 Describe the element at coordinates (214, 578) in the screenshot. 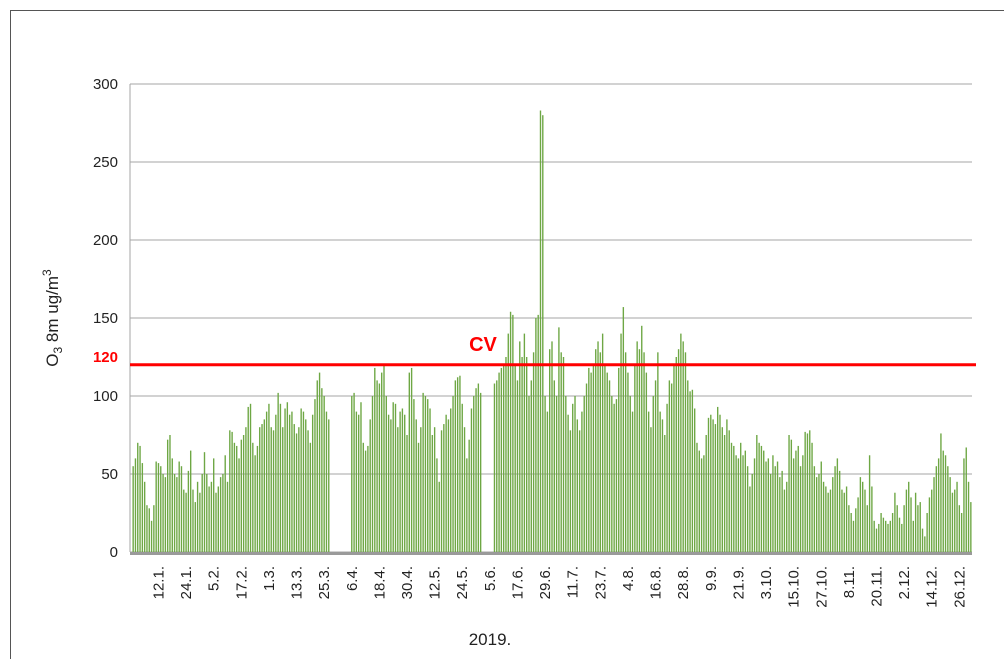

I see `x-tick-label: 5.2.` at that location.